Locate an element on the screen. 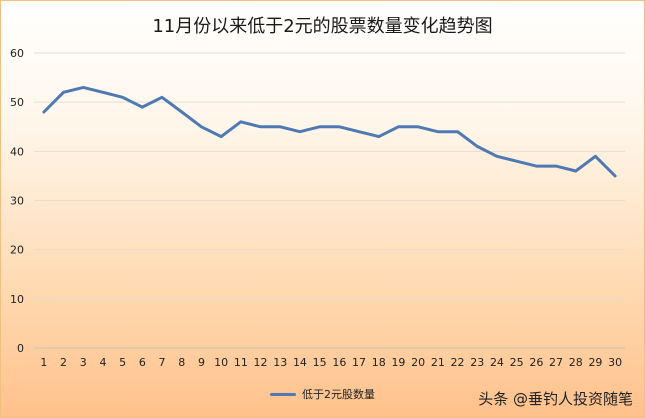  x-tick-label: 9 is located at coordinates (201, 362).